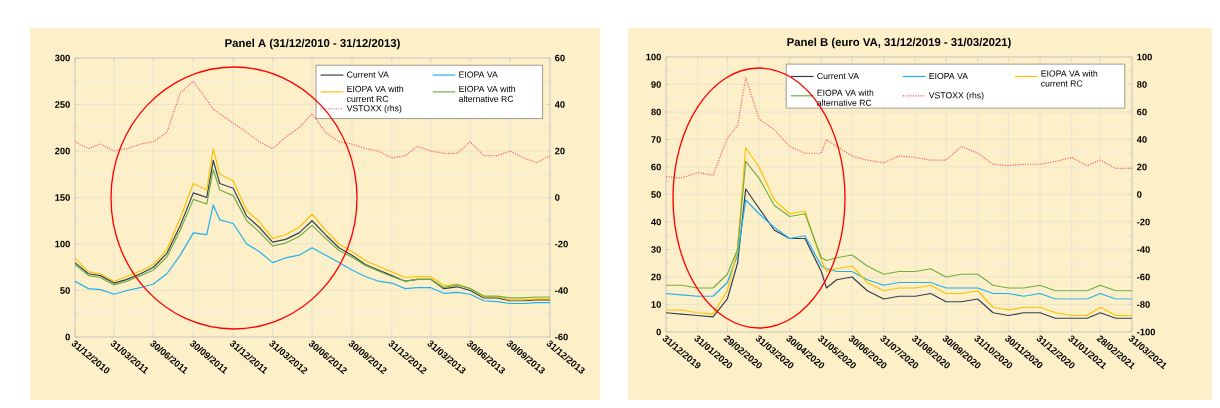 This screenshot has width=1220, height=408. Describe the element at coordinates (1146, 332) in the screenshot. I see `y2-tick-label: -100` at that location.